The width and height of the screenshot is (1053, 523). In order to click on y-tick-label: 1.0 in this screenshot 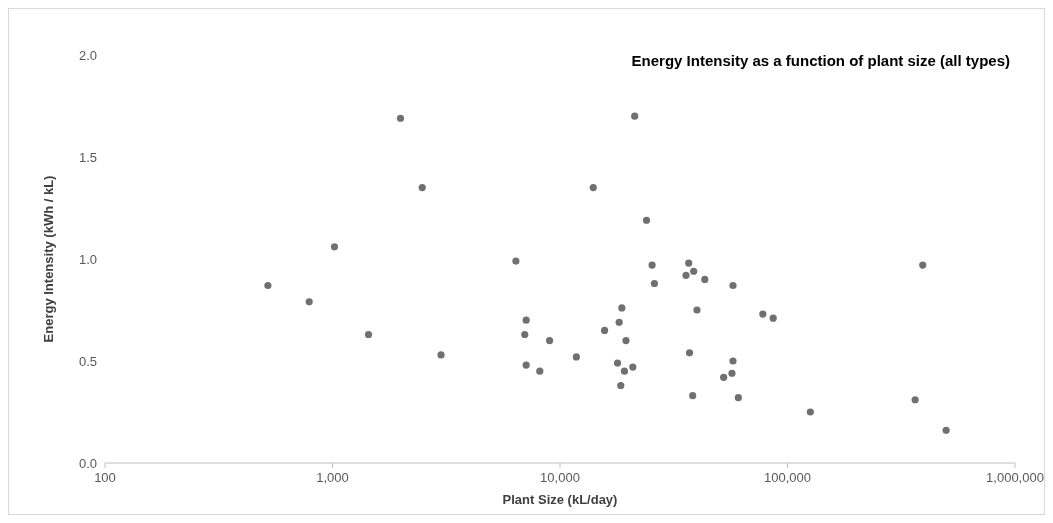, I will do `click(87, 259)`.